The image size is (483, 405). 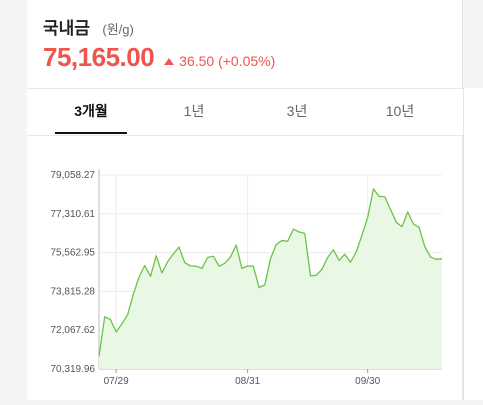 What do you see at coordinates (367, 381) in the screenshot?
I see `x-tick-label: 09/30` at bounding box center [367, 381].